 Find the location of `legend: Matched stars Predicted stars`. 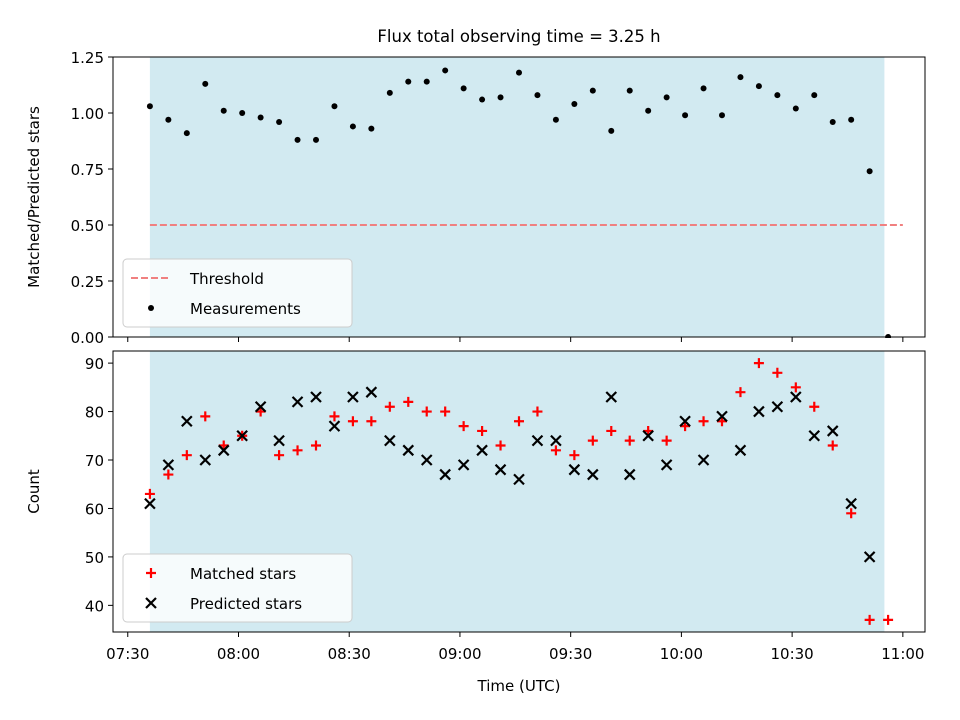

legend: Matched stars Predicted stars is located at coordinates (237, 588).